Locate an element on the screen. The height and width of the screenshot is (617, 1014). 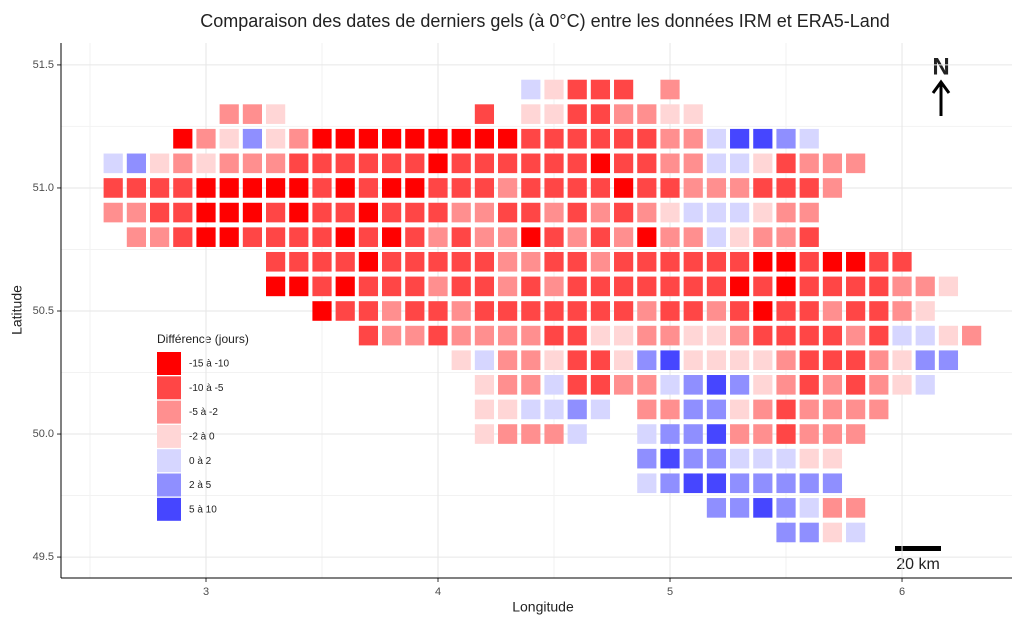
north-label: N is located at coordinates (940, 66).